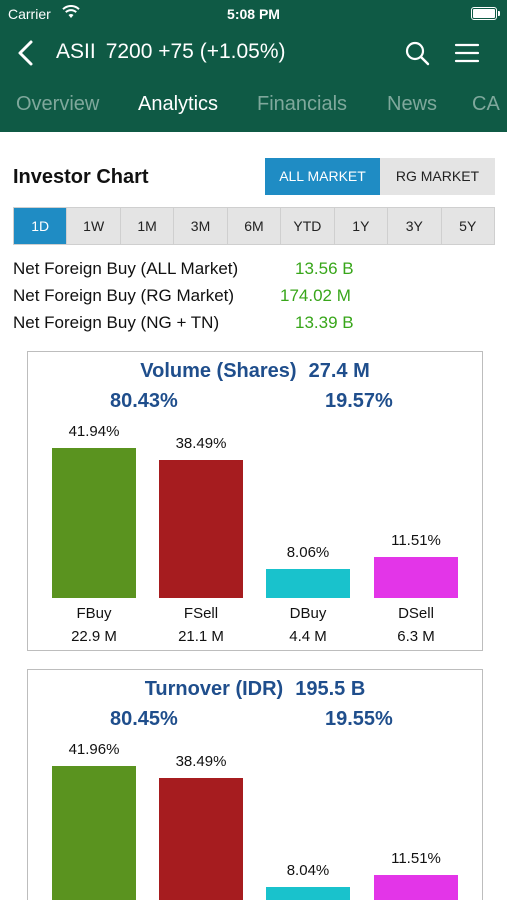  What do you see at coordinates (486, 104) in the screenshot?
I see `tab-ca: CA` at bounding box center [486, 104].